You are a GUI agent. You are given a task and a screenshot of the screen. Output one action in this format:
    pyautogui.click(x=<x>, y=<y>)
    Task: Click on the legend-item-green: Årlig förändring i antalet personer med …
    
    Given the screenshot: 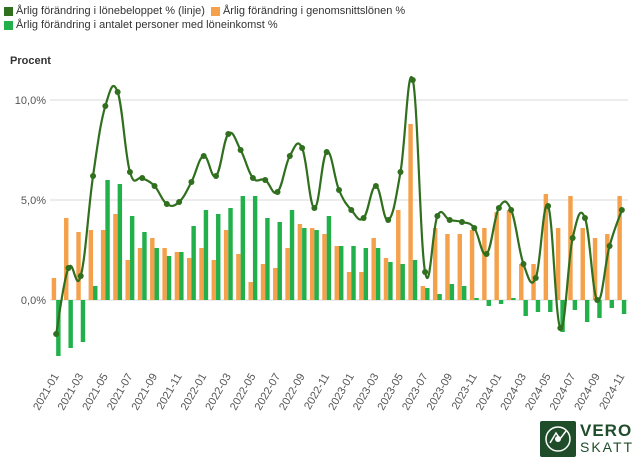 What is the action you would take?
    pyautogui.click(x=141, y=25)
    